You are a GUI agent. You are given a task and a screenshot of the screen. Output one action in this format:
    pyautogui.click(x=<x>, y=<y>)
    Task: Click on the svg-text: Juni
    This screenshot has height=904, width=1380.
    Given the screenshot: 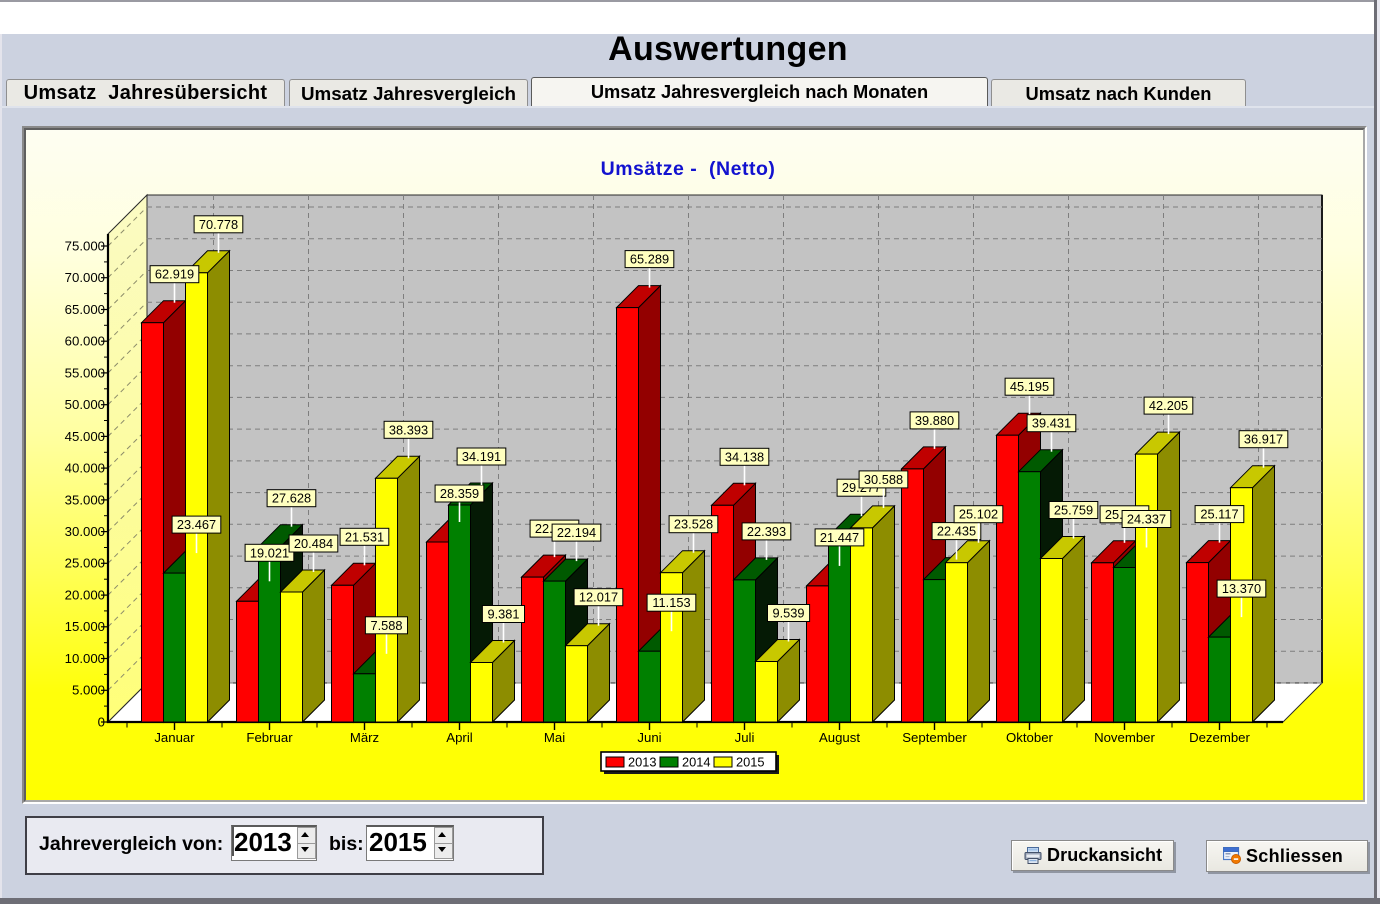 What is the action you would take?
    pyautogui.click(x=649, y=737)
    